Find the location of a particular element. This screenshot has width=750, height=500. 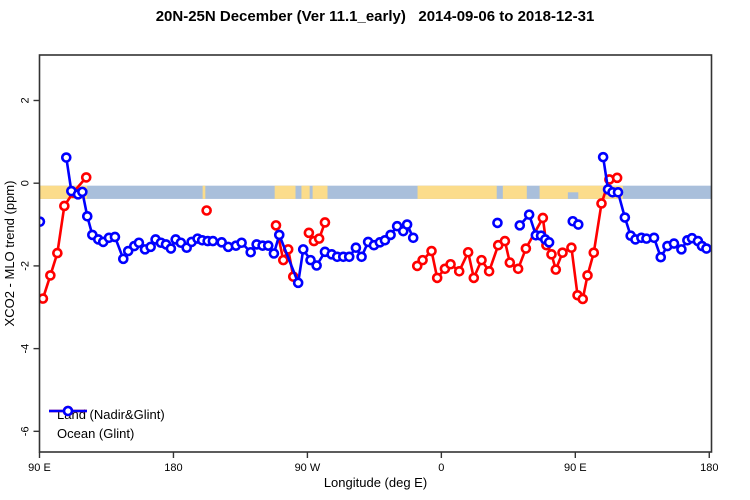

y-axis: 2 0 -2 -4 -6 XCO2 - MLO trend (ppm) is located at coordinates (21, 266).